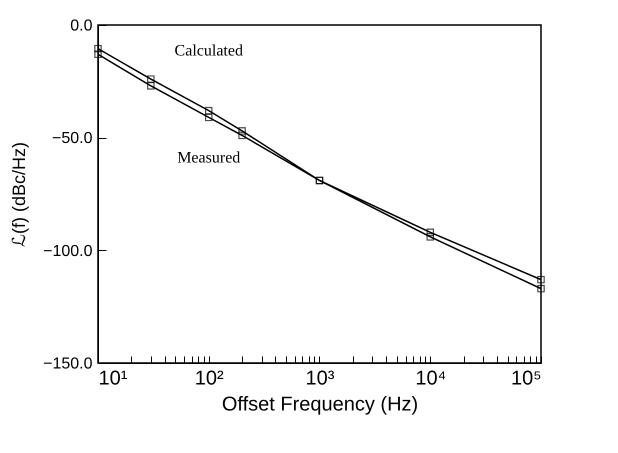  I want to click on x-axis-title: Offset Frequency (Hz), so click(320, 405).